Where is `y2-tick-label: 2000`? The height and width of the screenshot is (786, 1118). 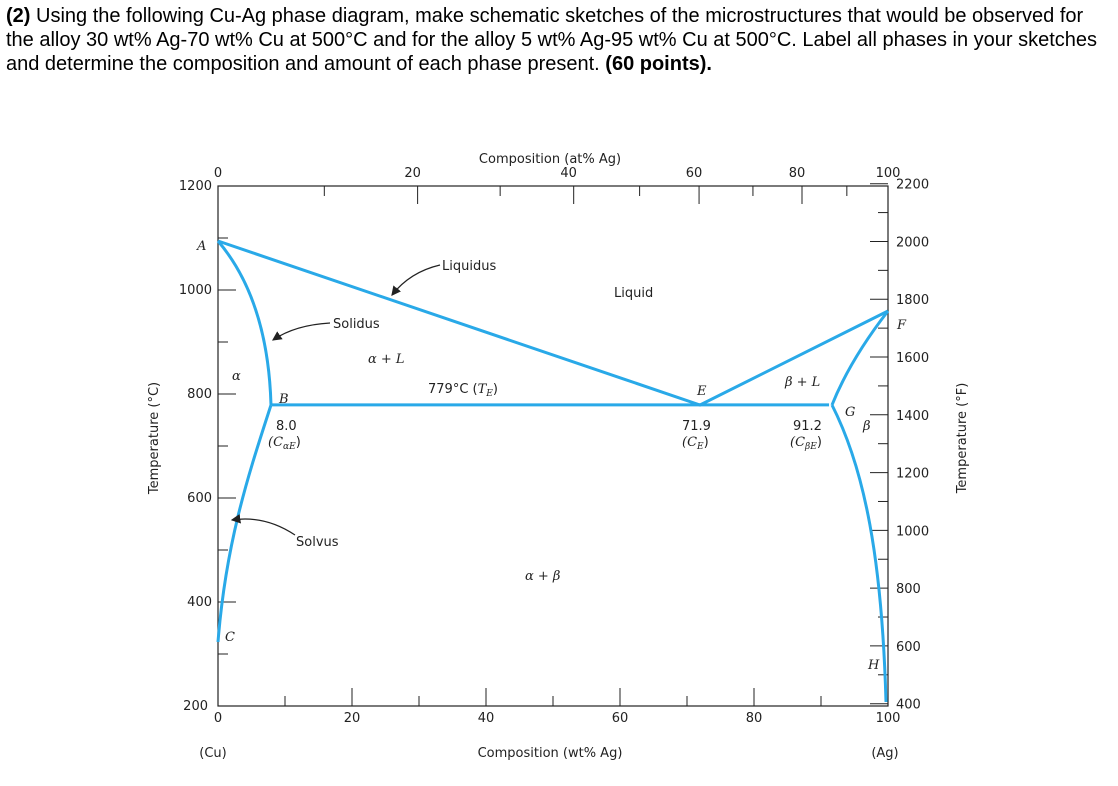
y2-tick-label: 2000 is located at coordinates (912, 242).